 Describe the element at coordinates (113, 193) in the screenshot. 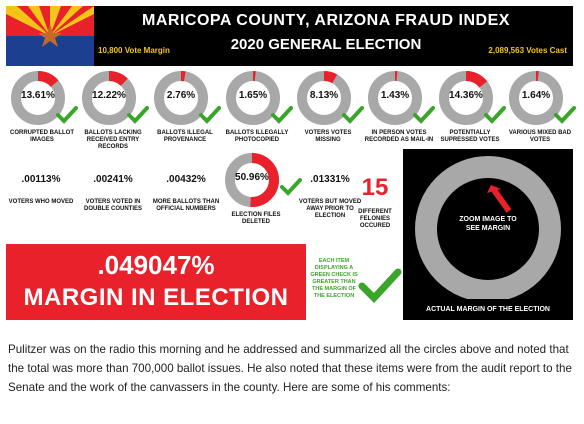

I see `stat-double-counties: .00241% VOTERS VOTED IN DOUBLE COUNTIES` at that location.